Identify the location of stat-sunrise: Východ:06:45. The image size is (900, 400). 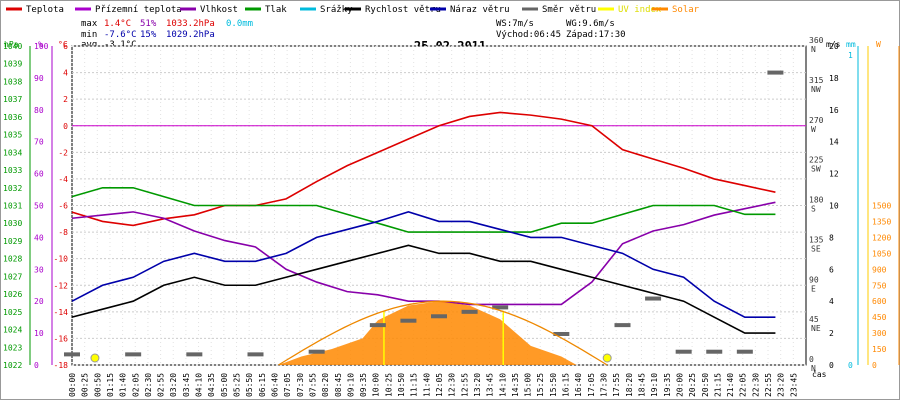
(528, 35).